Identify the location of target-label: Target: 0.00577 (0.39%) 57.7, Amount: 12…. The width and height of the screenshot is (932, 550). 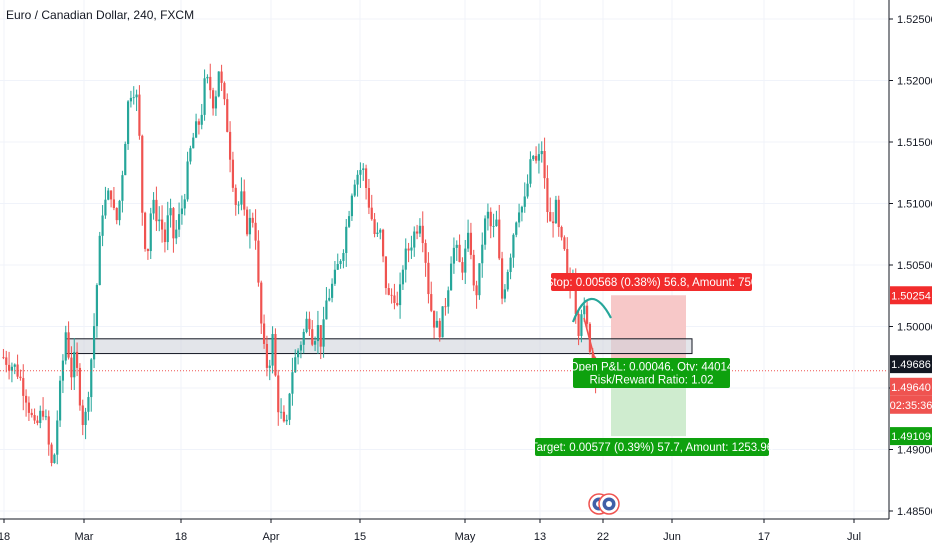
(652, 447).